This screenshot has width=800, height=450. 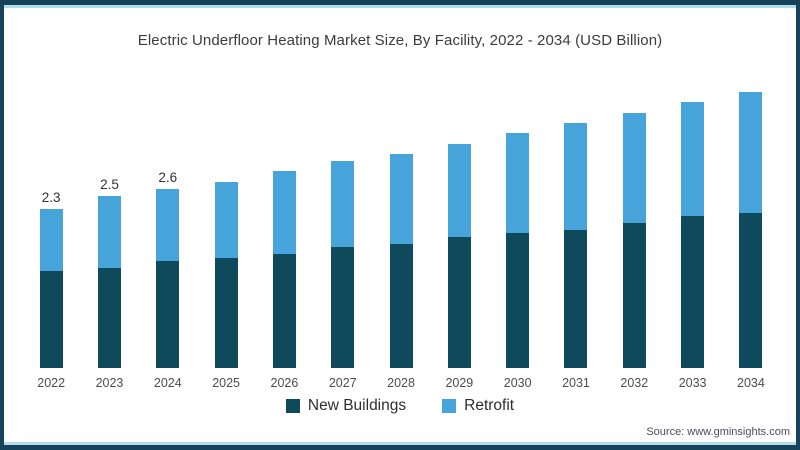 I want to click on bar-total-label: 2.5, so click(x=109, y=184).